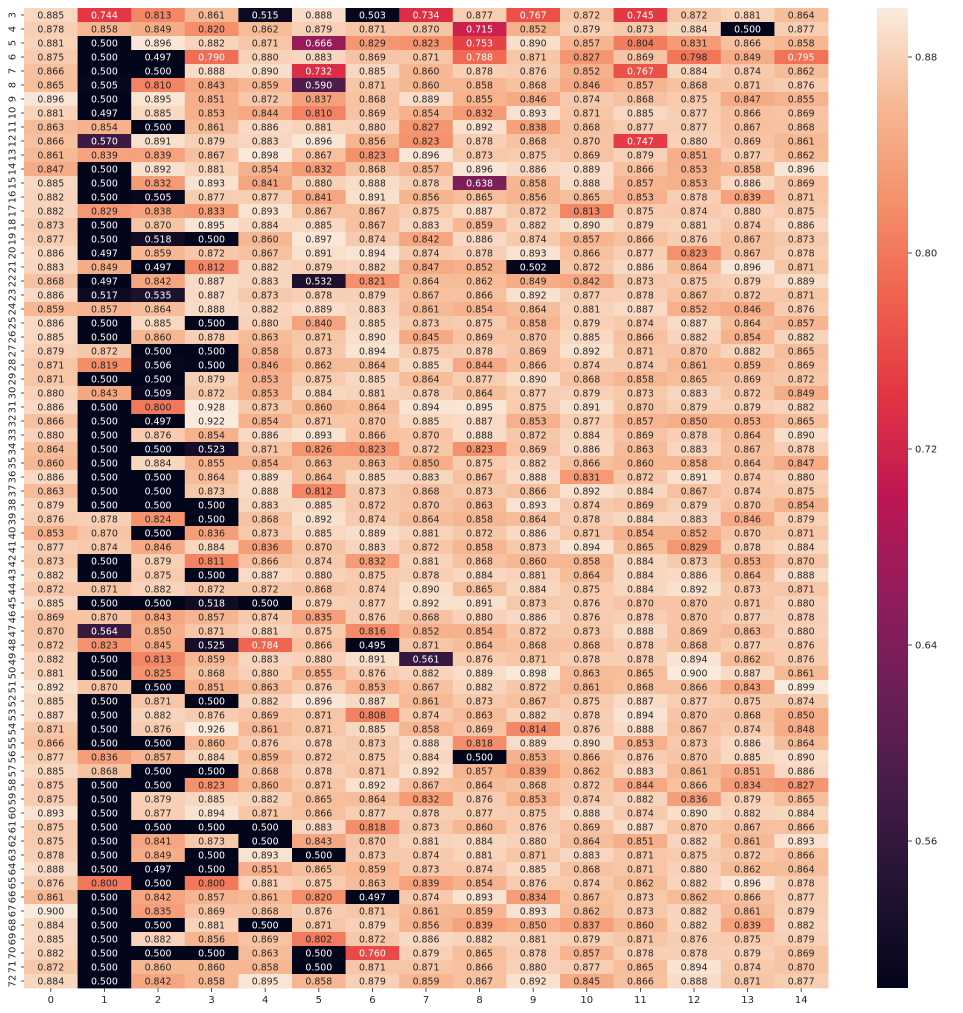  I want to click on cell-value-label: 0.837, so click(318, 99).